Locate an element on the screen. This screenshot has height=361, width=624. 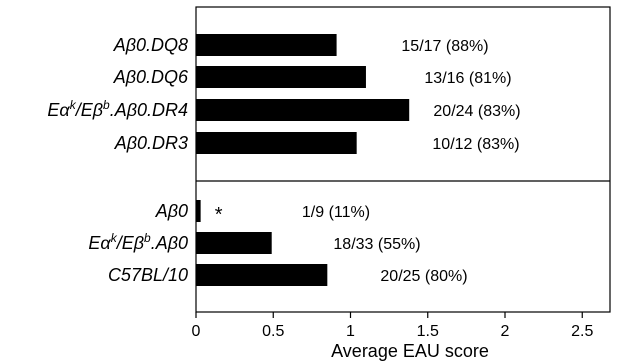
data-label: 18/33 (55%) is located at coordinates (376, 244).